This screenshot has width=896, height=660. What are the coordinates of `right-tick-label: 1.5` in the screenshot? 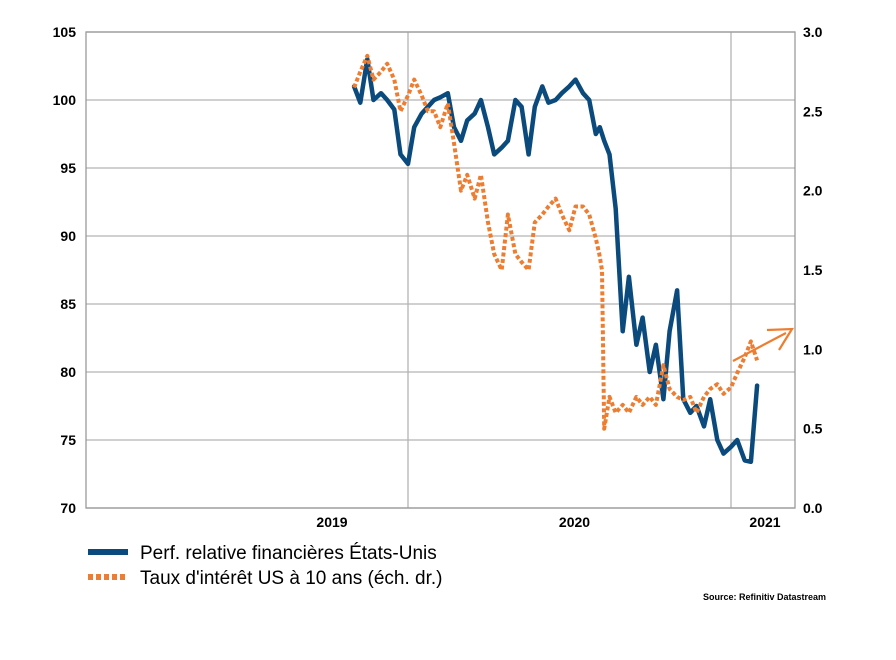 It's located at (813, 270).